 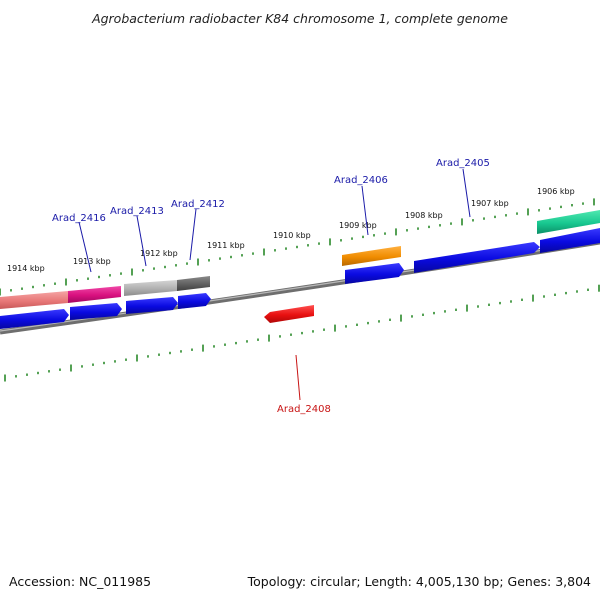 I want to click on scale-label-1906: 1906 kbp, so click(x=556, y=191).